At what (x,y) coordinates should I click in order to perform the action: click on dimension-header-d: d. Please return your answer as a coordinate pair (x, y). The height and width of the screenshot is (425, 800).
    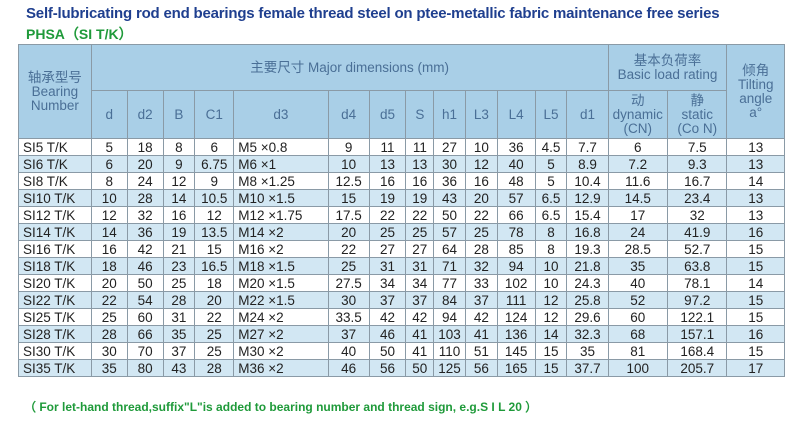
    Looking at the image, I should click on (109, 114).